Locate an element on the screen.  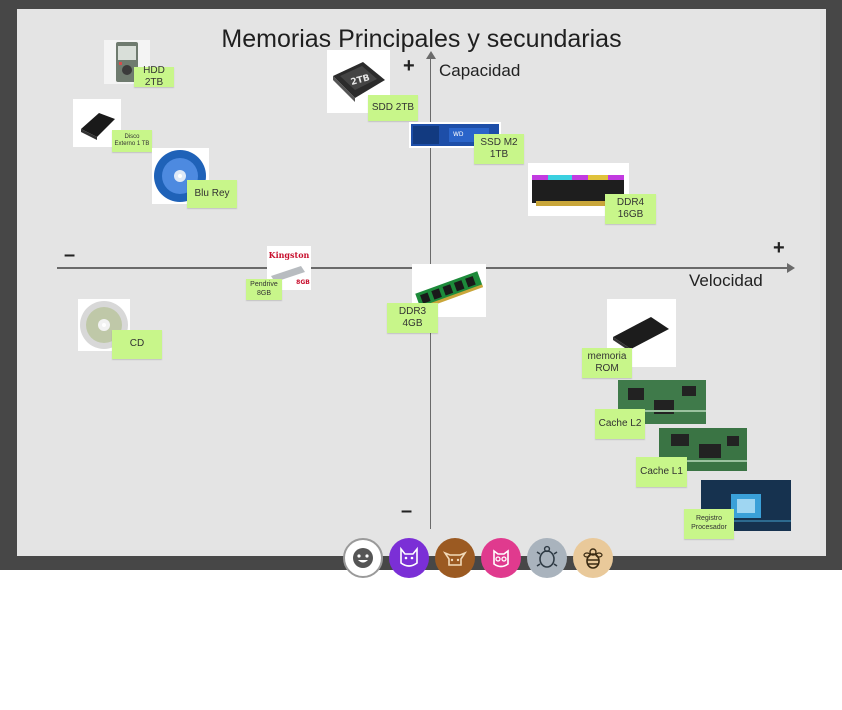
x-plus-sign: + is located at coordinates (779, 248).